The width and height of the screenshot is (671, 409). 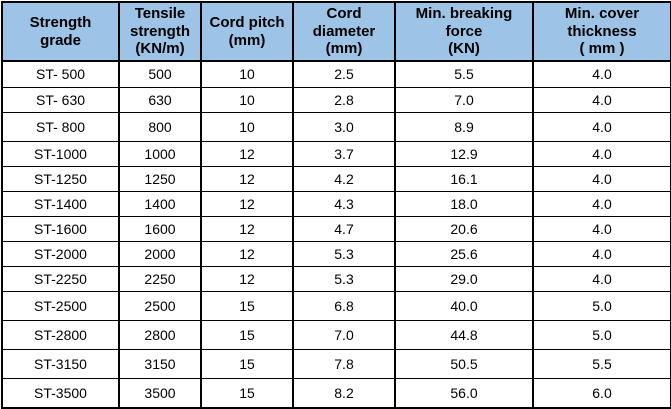 I want to click on tensile-strength-cell: 630, so click(x=160, y=99).